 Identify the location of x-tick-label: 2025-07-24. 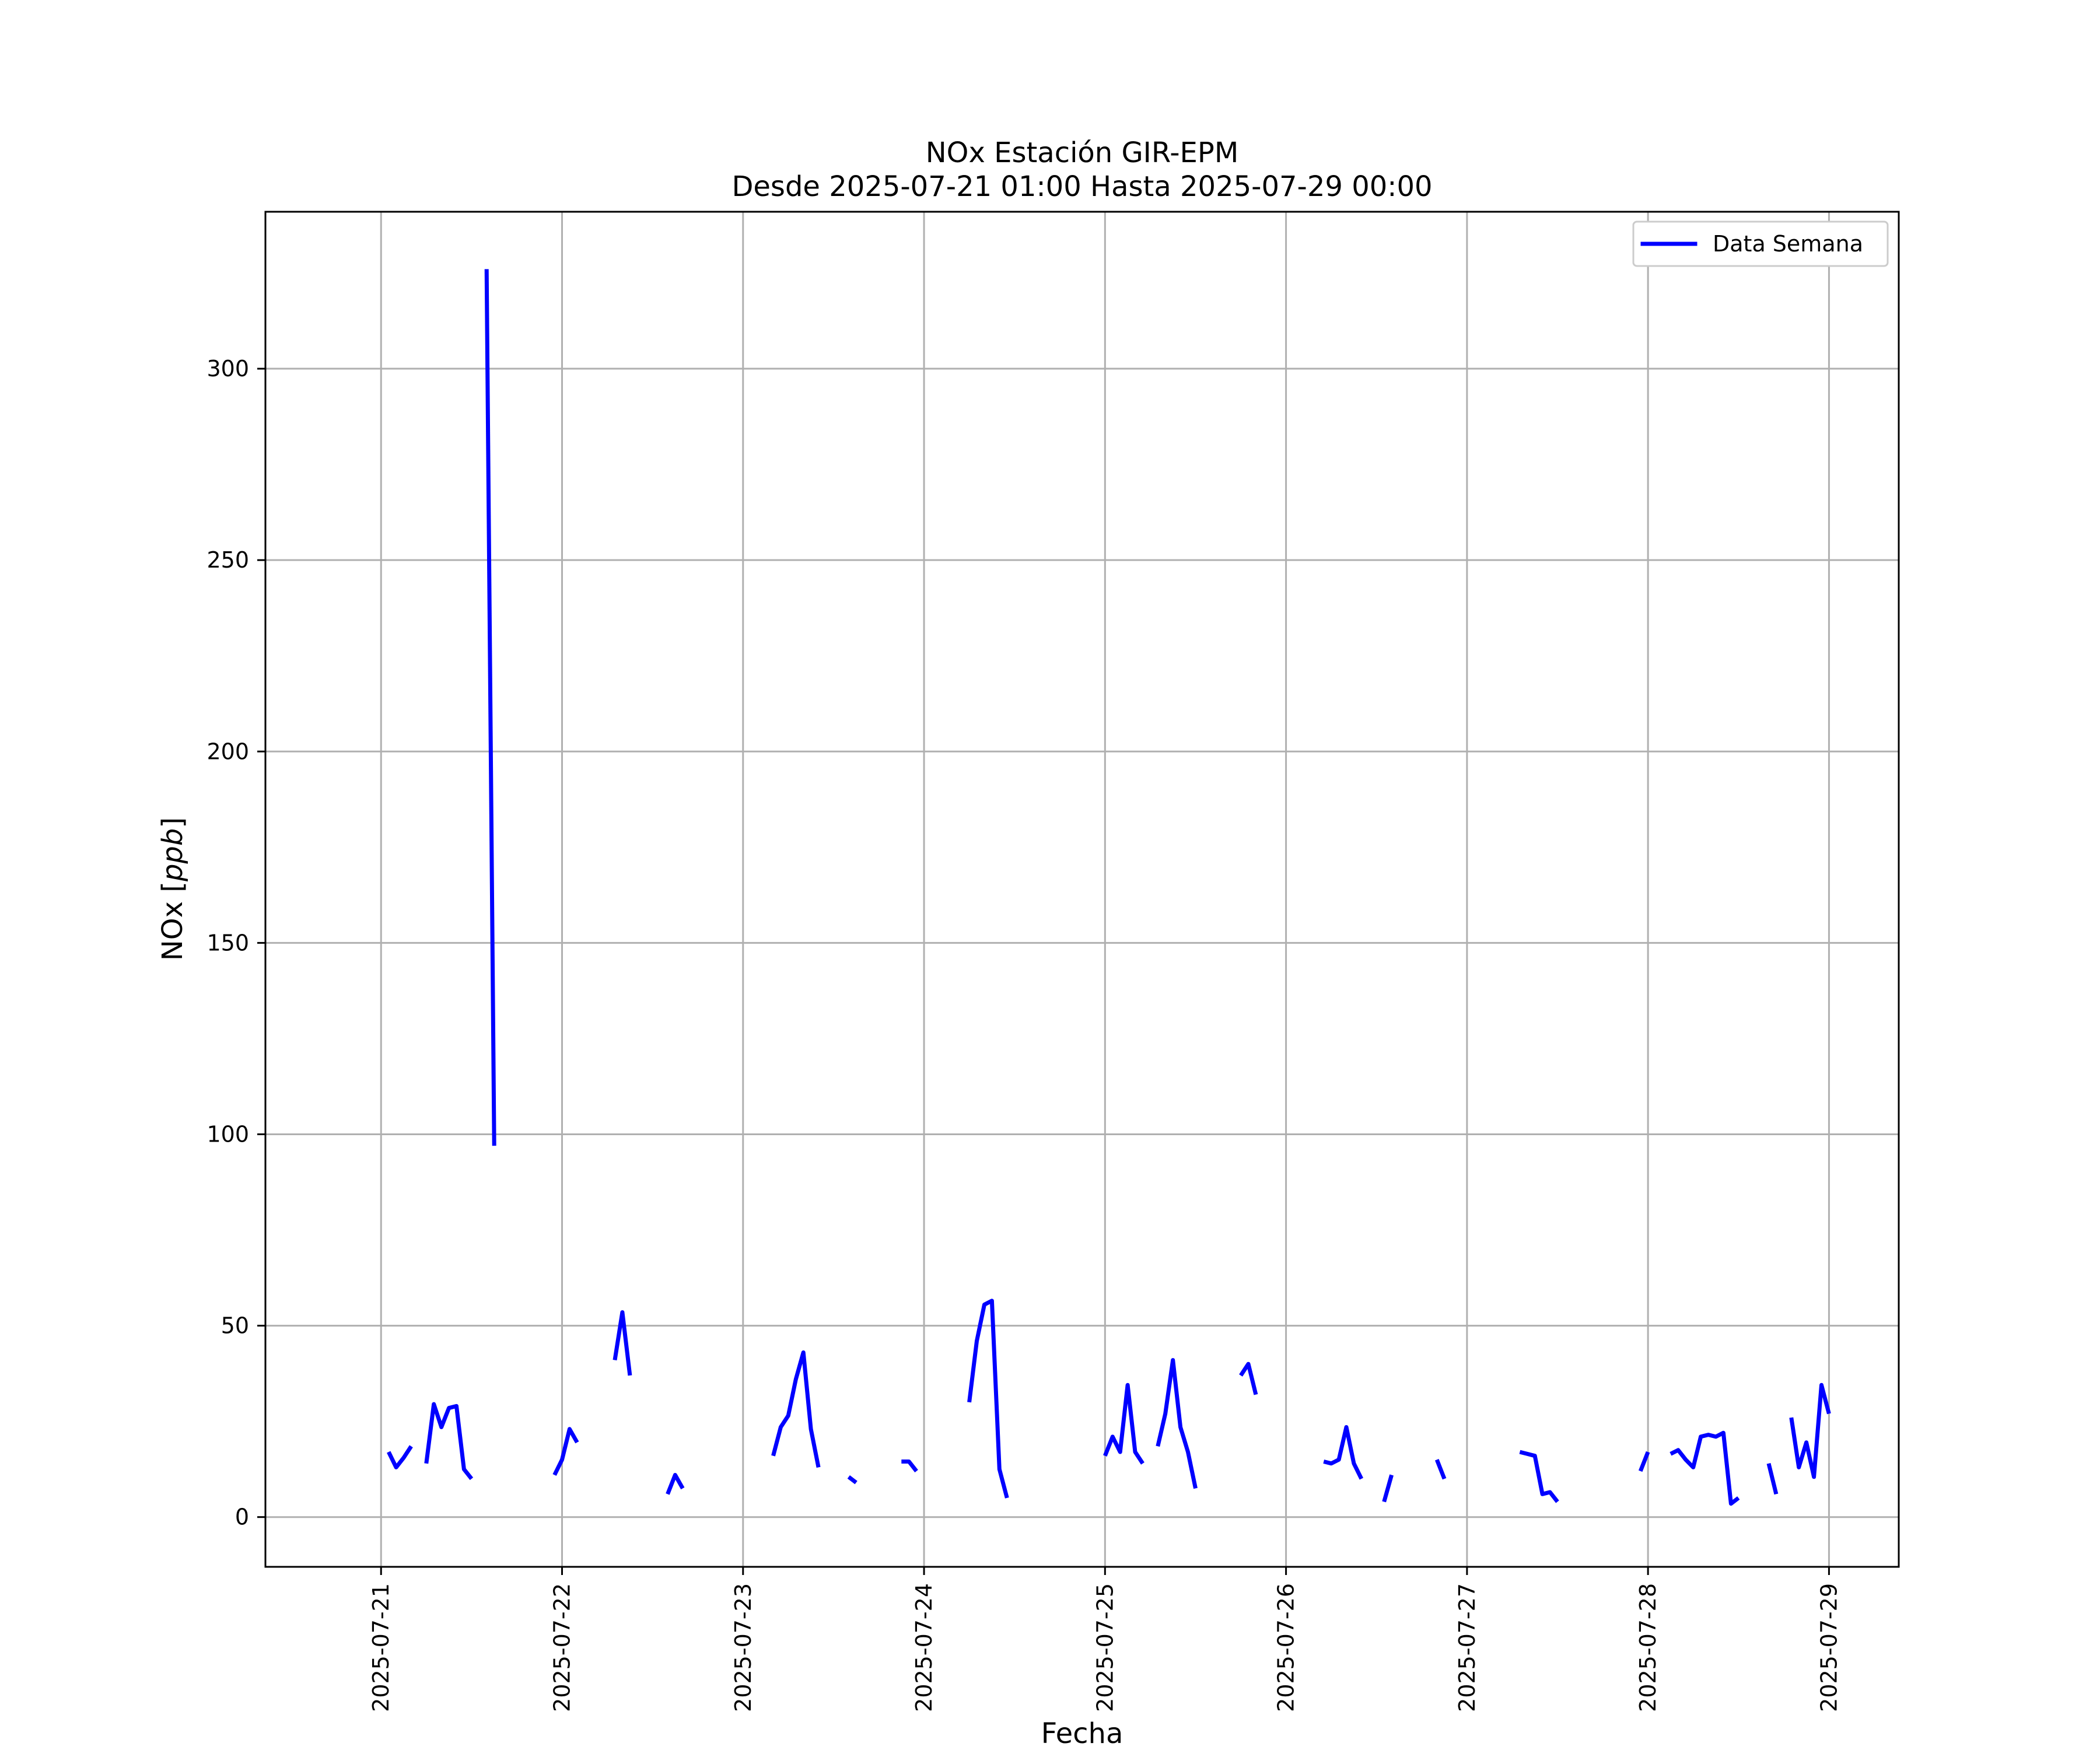
(924, 1647).